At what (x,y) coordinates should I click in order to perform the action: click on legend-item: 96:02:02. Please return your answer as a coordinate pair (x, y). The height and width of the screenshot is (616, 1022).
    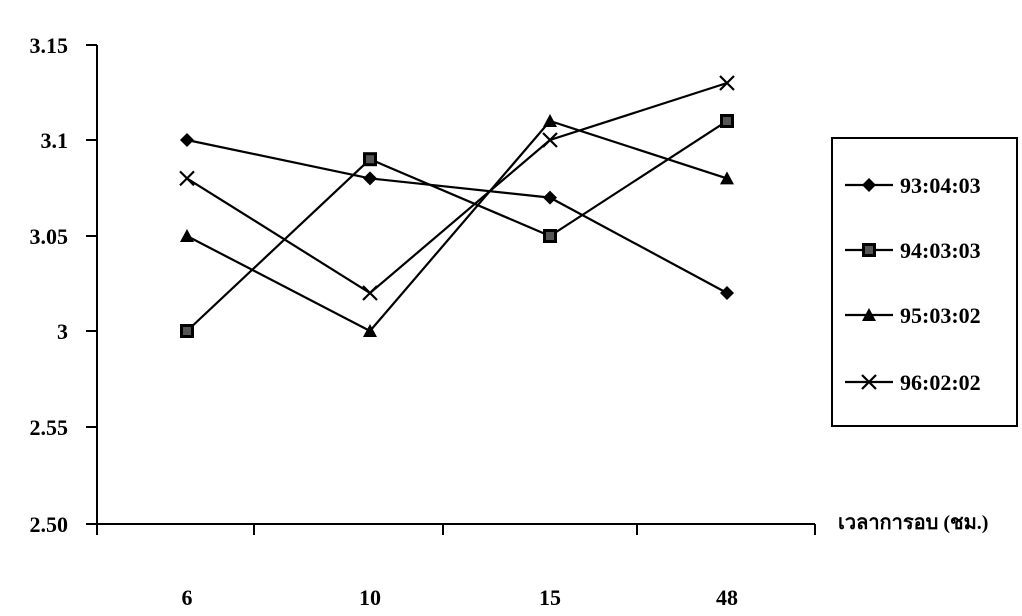
    Looking at the image, I should click on (913, 382).